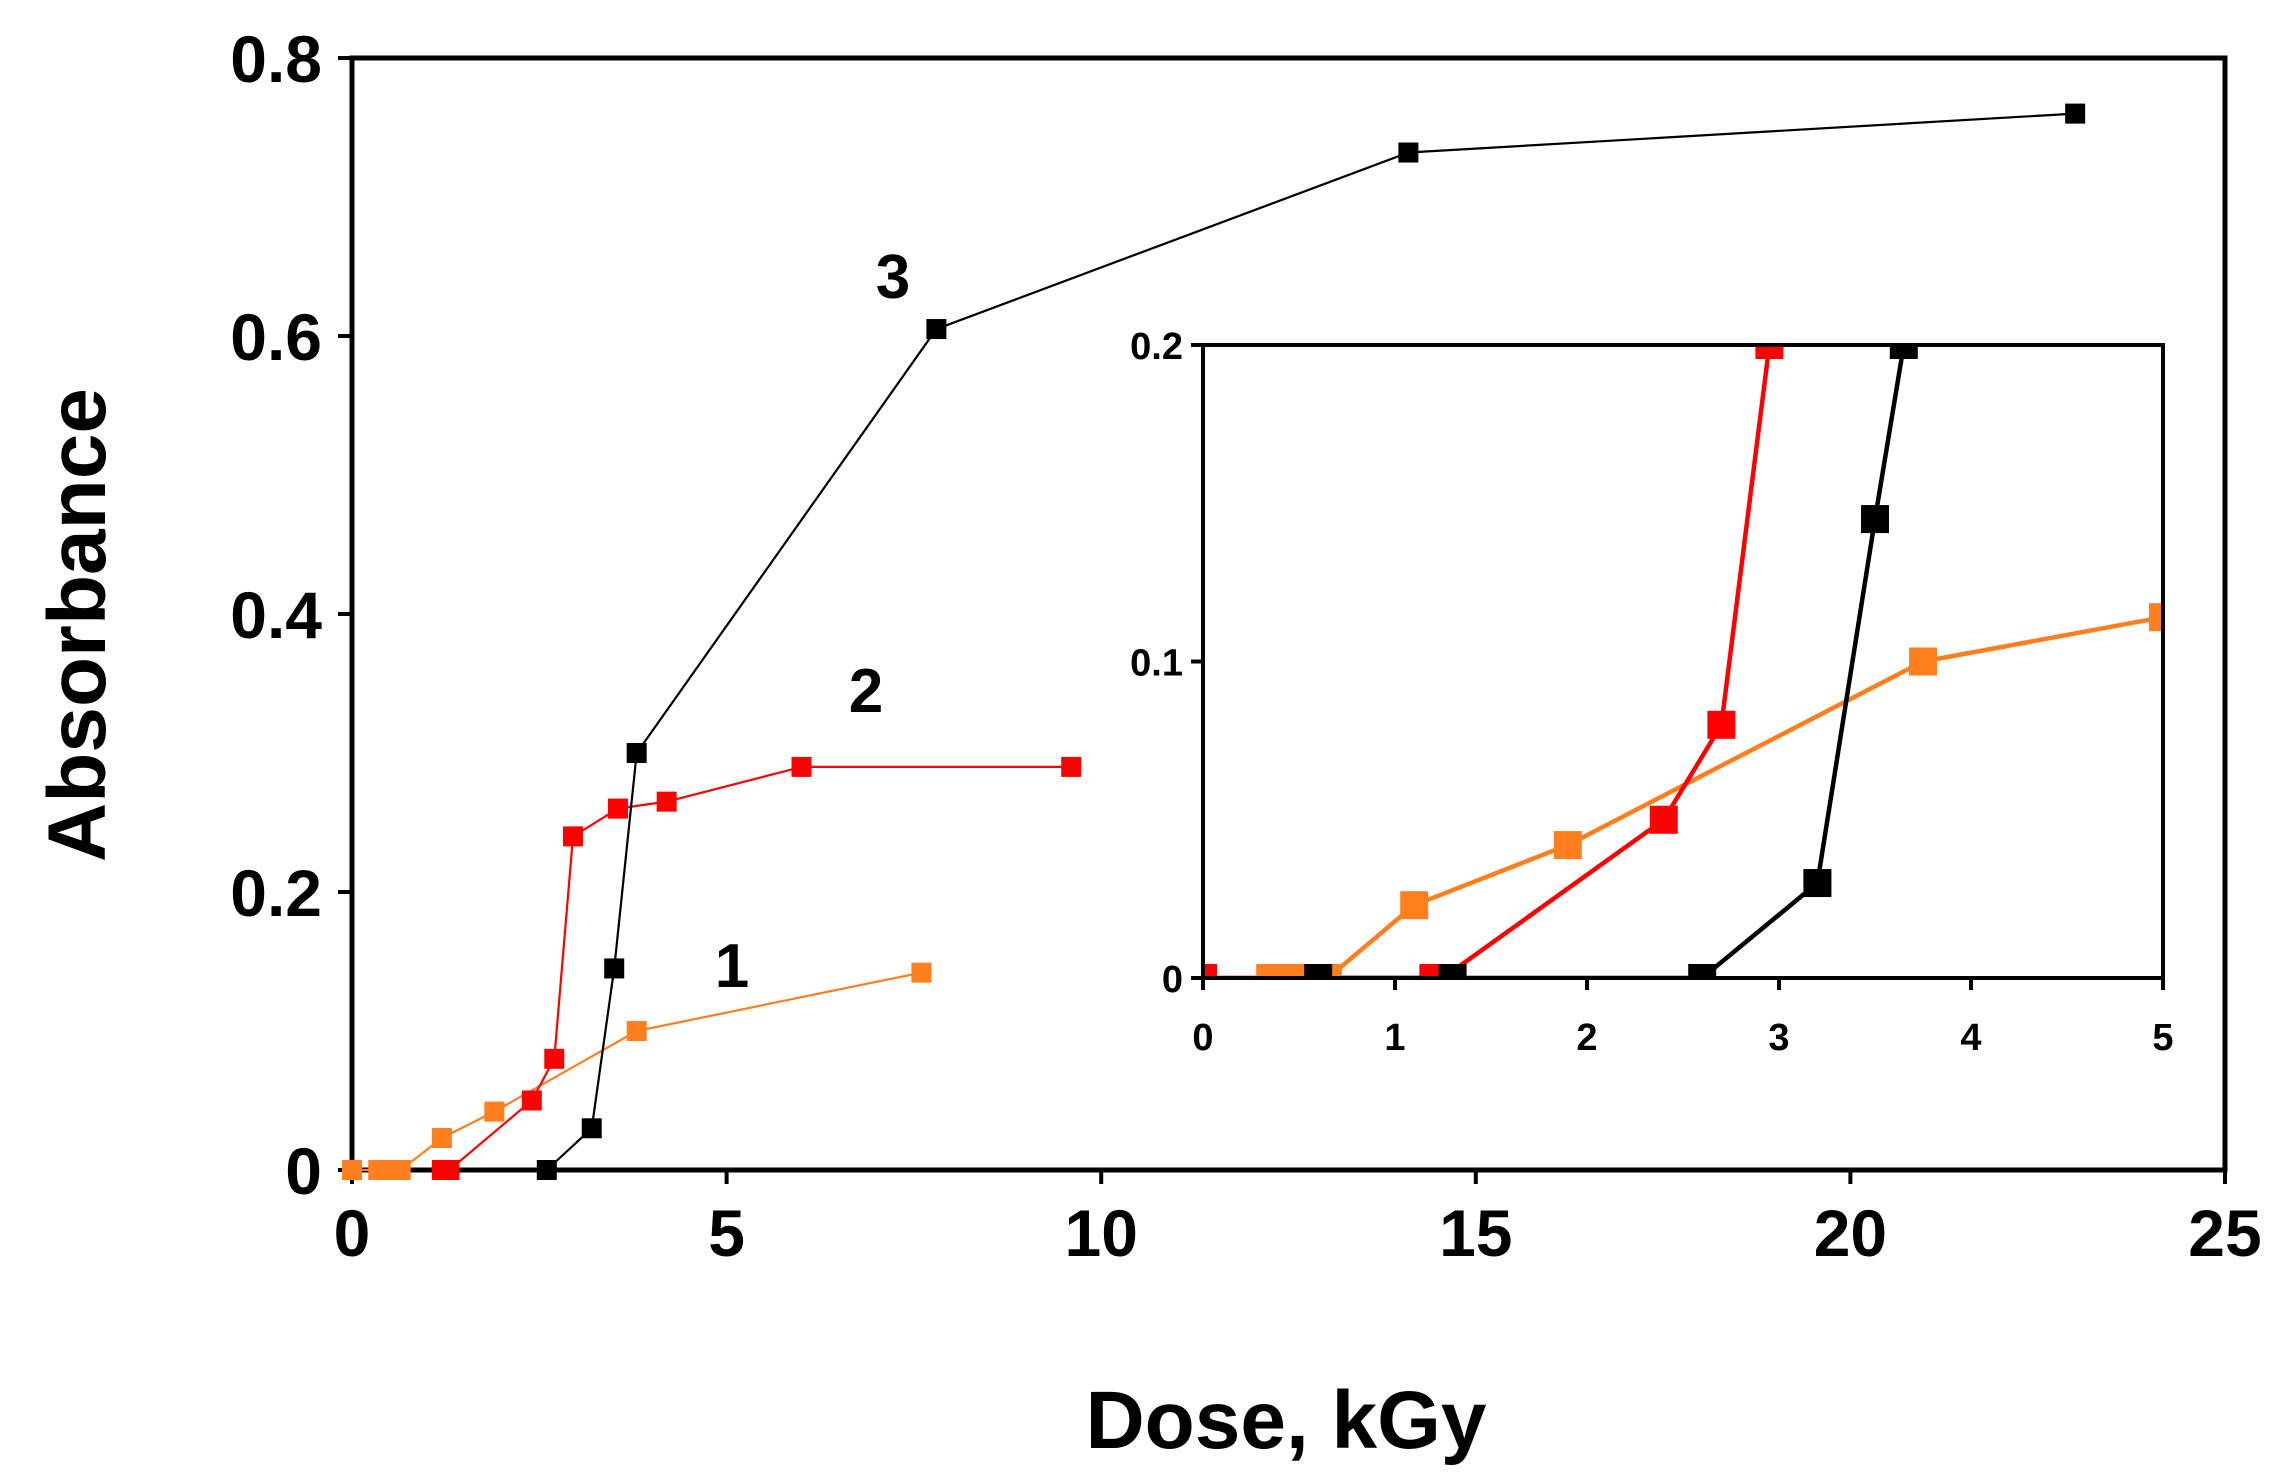  What do you see at coordinates (1285, 1420) in the screenshot?
I see `x-axis-title: Dose, kGy` at bounding box center [1285, 1420].